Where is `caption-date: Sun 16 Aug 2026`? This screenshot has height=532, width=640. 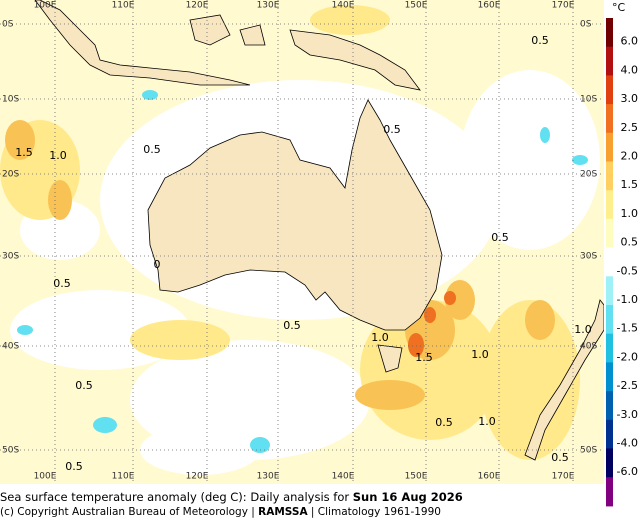
caption-date: Sun 16 Aug 2026 is located at coordinates (408, 497).